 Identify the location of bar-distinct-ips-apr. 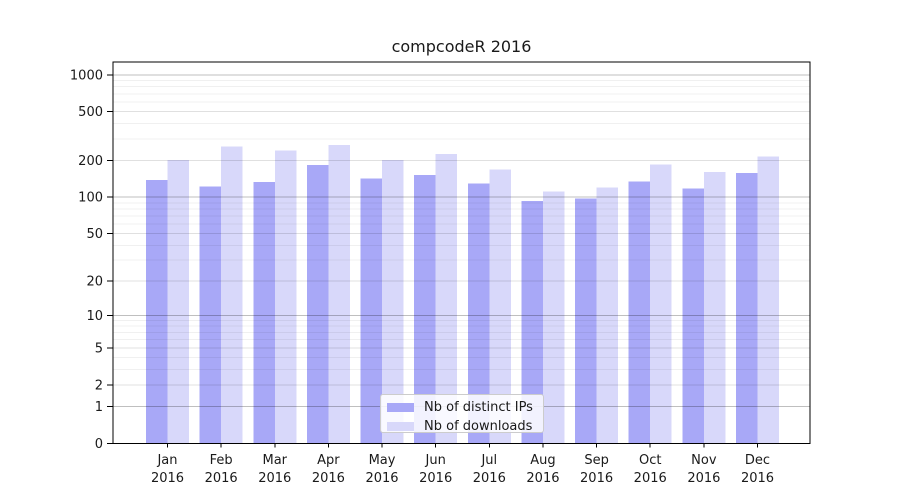
(317, 304).